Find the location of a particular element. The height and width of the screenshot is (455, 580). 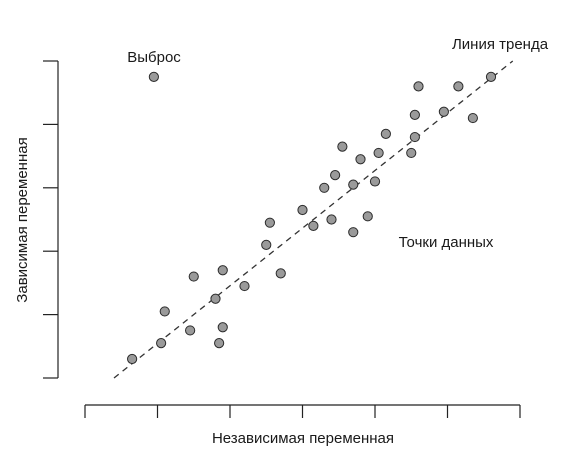

y-axis is located at coordinates (51, 219).